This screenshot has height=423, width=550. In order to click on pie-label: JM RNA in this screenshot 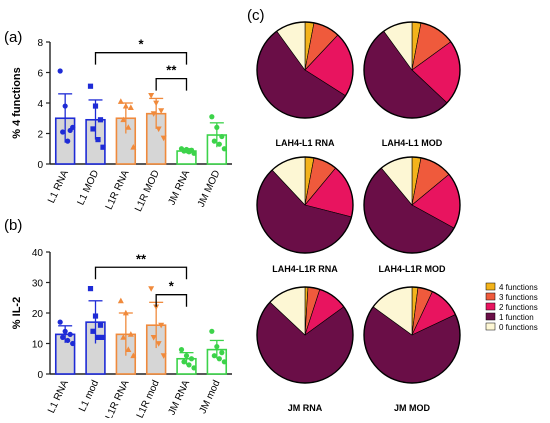, I will do `click(305, 408)`.